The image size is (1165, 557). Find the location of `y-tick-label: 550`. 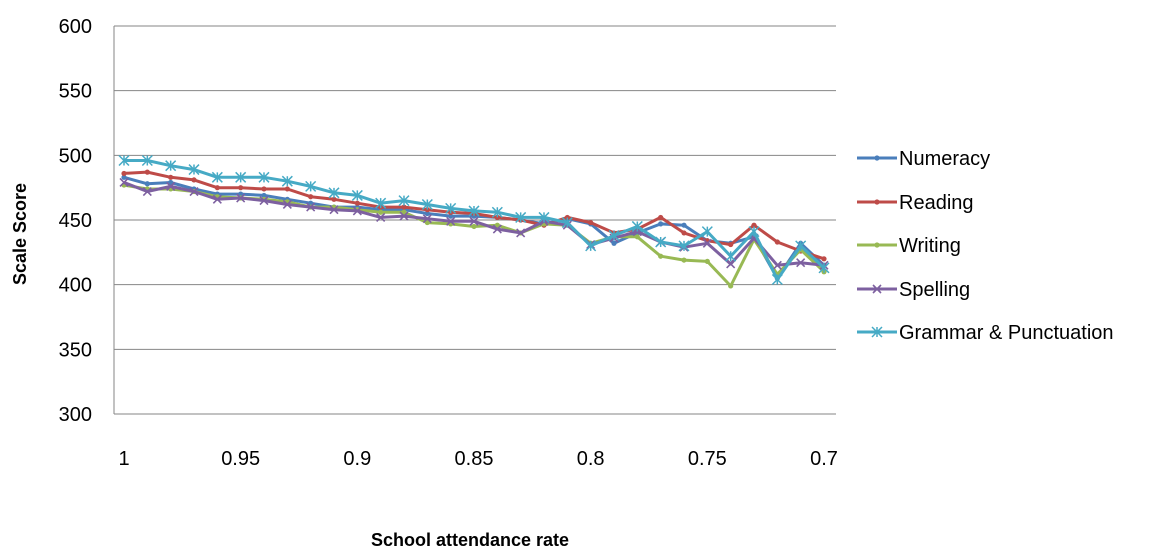

y-tick-label: 550 is located at coordinates (75, 92).